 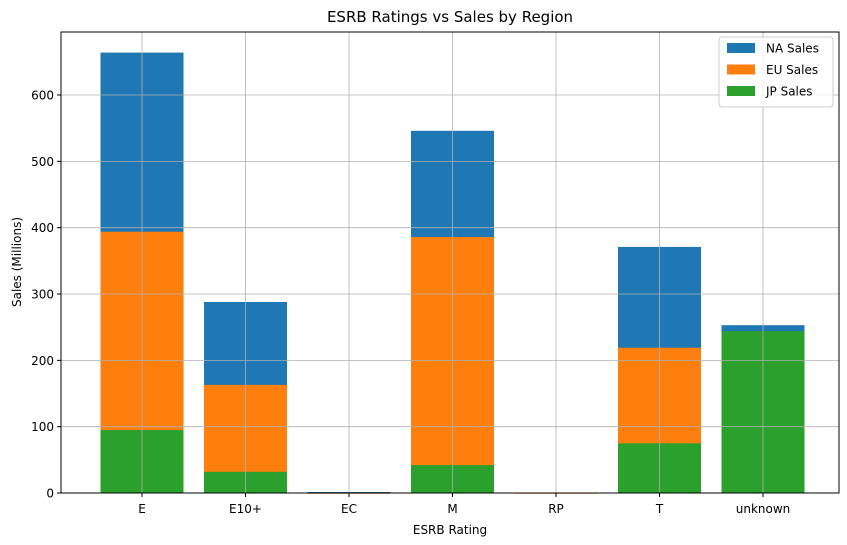 I want to click on legend-swatch-na-sales, so click(x=741, y=48).